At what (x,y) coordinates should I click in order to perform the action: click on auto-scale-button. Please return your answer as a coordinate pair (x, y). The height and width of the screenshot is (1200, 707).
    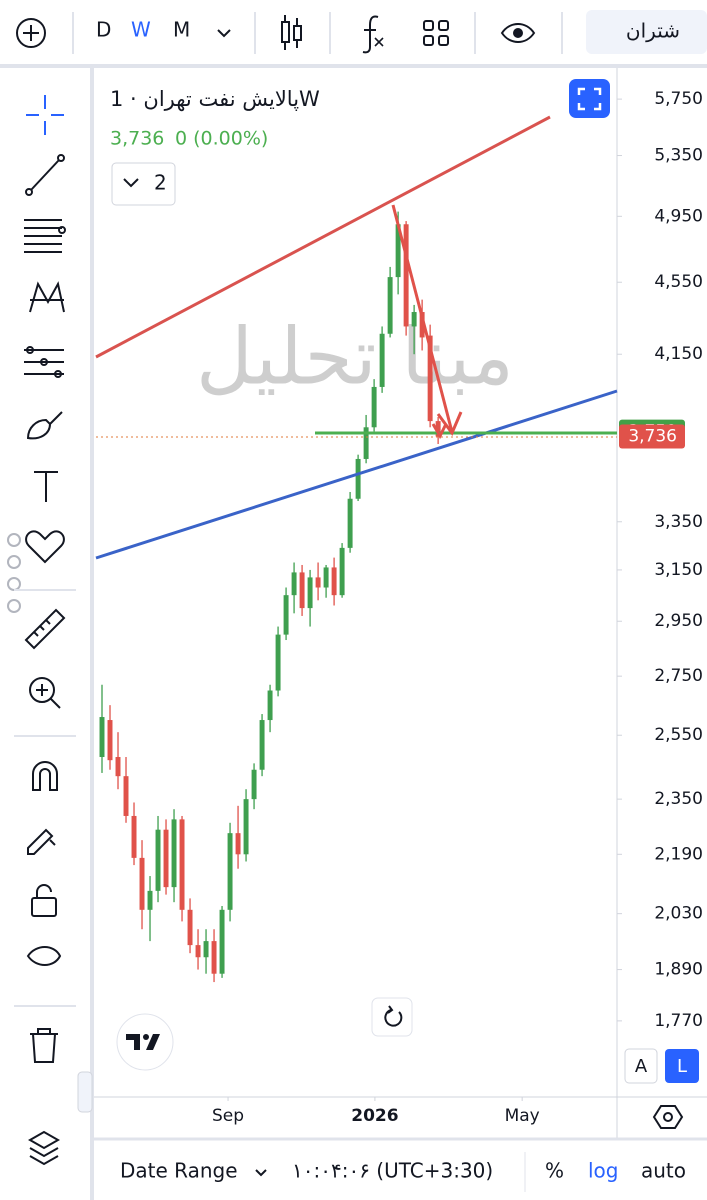
    Looking at the image, I should click on (641, 1066).